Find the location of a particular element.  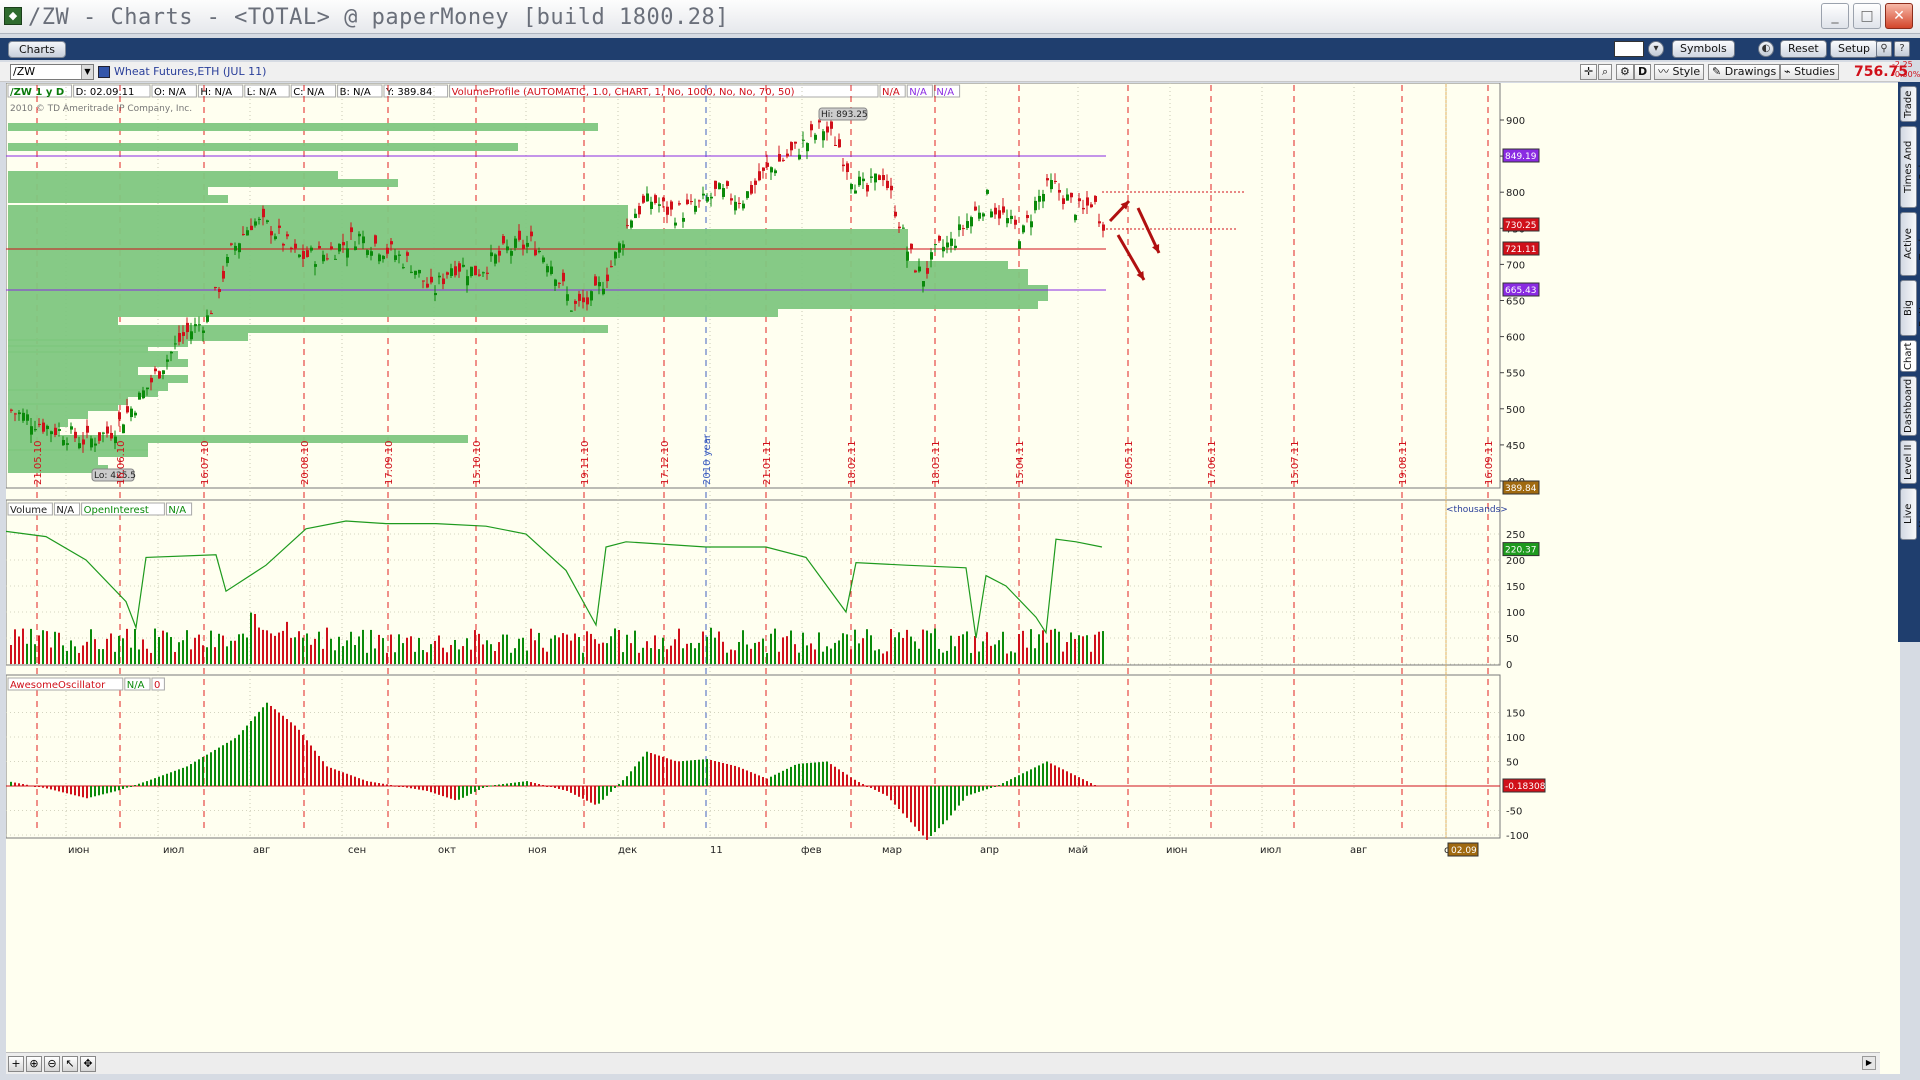

maximize-button: □ is located at coordinates (1867, 16).